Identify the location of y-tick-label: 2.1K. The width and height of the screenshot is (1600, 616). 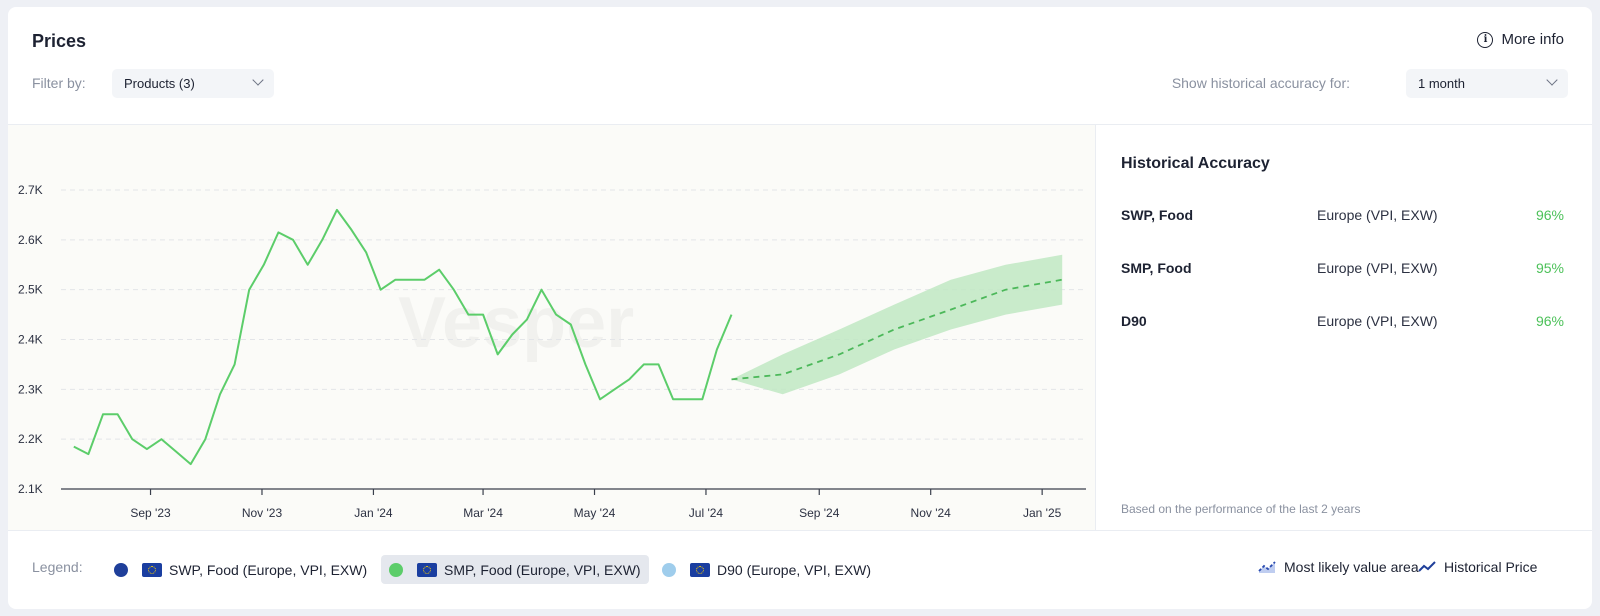
(30, 489).